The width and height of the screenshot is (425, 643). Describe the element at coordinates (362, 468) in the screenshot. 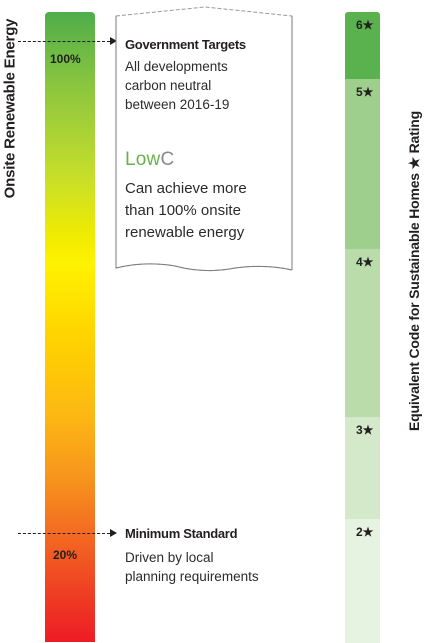

I see `rating-segment-3: 3★` at that location.